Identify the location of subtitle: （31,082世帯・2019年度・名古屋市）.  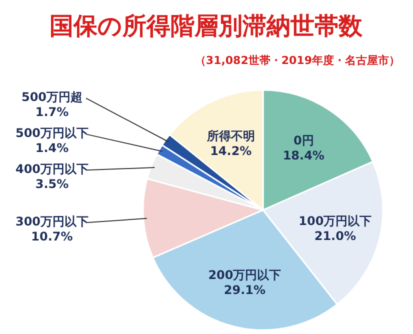
(297, 60).